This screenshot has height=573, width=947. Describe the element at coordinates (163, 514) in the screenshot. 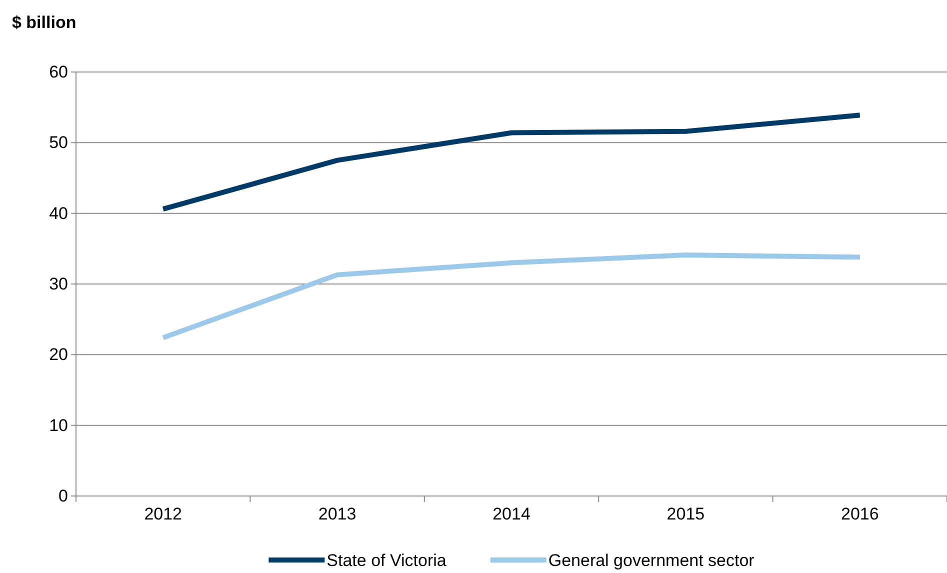

I see `x-tick-label: 2012` at that location.